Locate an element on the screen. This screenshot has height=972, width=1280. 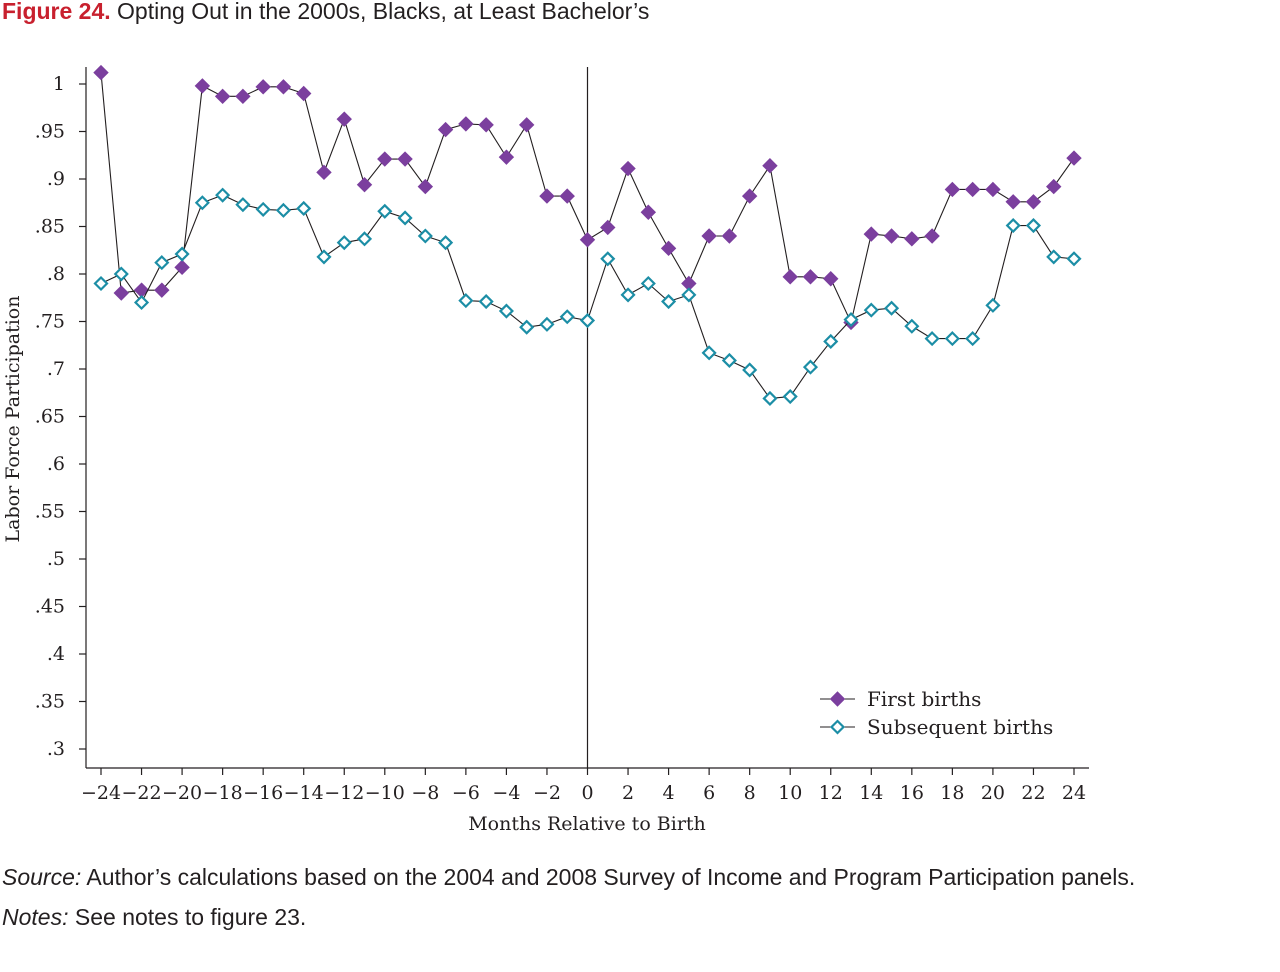
x-tick-label: 22 is located at coordinates (1033, 793).